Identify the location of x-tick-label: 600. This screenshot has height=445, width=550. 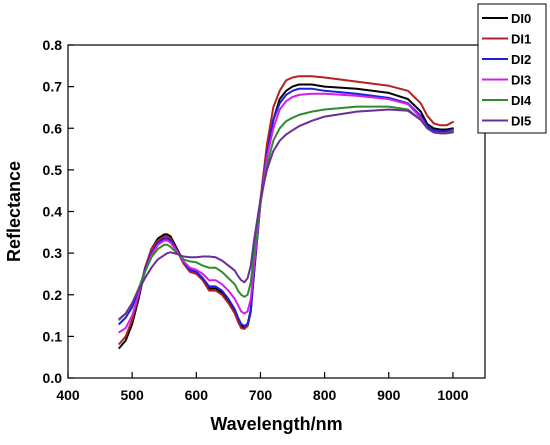
(197, 395).